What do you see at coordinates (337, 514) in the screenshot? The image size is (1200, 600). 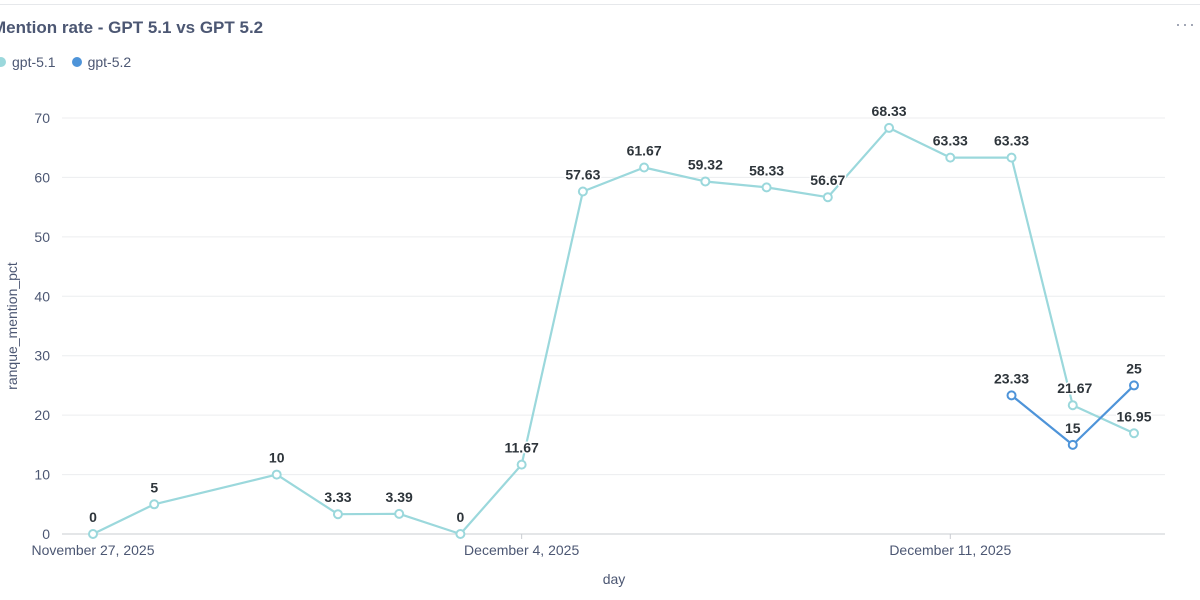 I see `data-point-gpt-5.1-3` at bounding box center [337, 514].